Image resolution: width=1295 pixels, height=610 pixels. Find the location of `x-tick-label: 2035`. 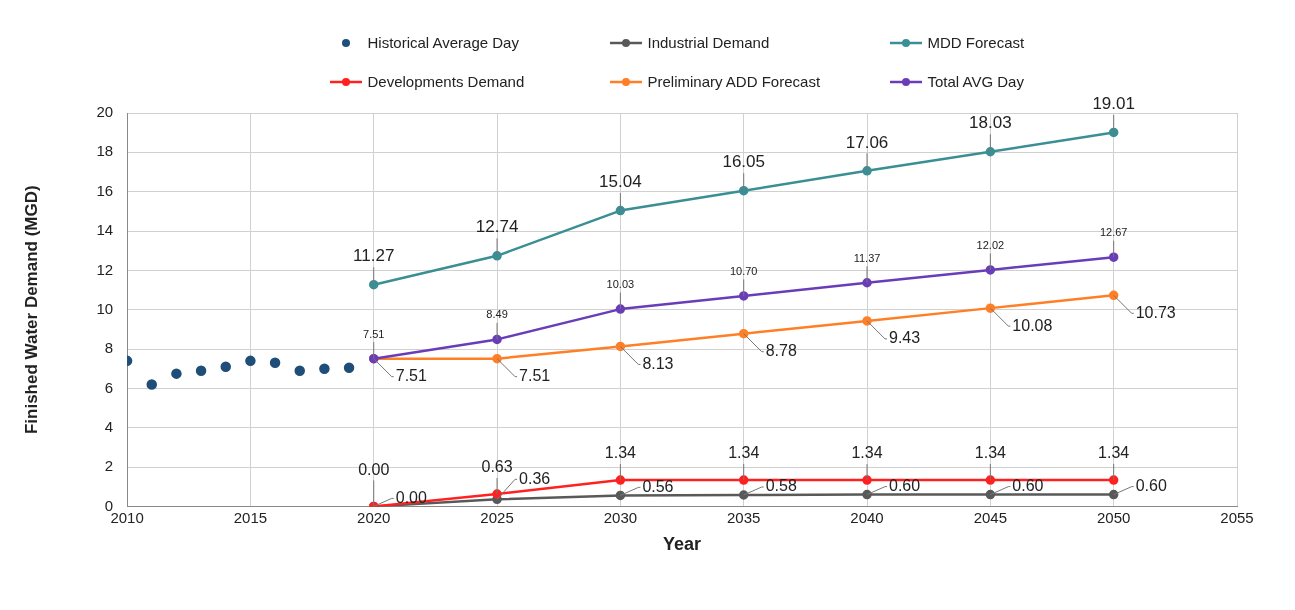

x-tick-label: 2035 is located at coordinates (744, 517).